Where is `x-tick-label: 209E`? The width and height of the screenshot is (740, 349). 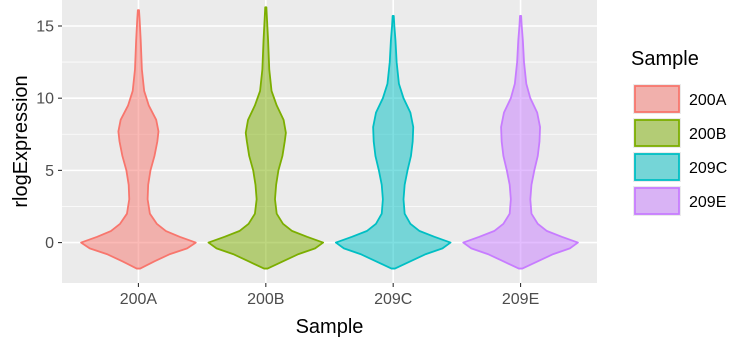 x-tick-label: 209E is located at coordinates (520, 299).